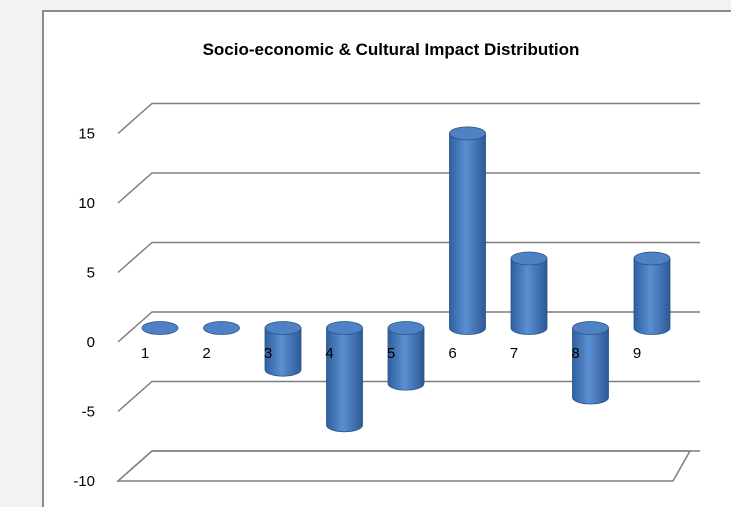 The image size is (731, 507). Describe the element at coordinates (145, 353) in the screenshot. I see `x-category-label: 1` at that location.